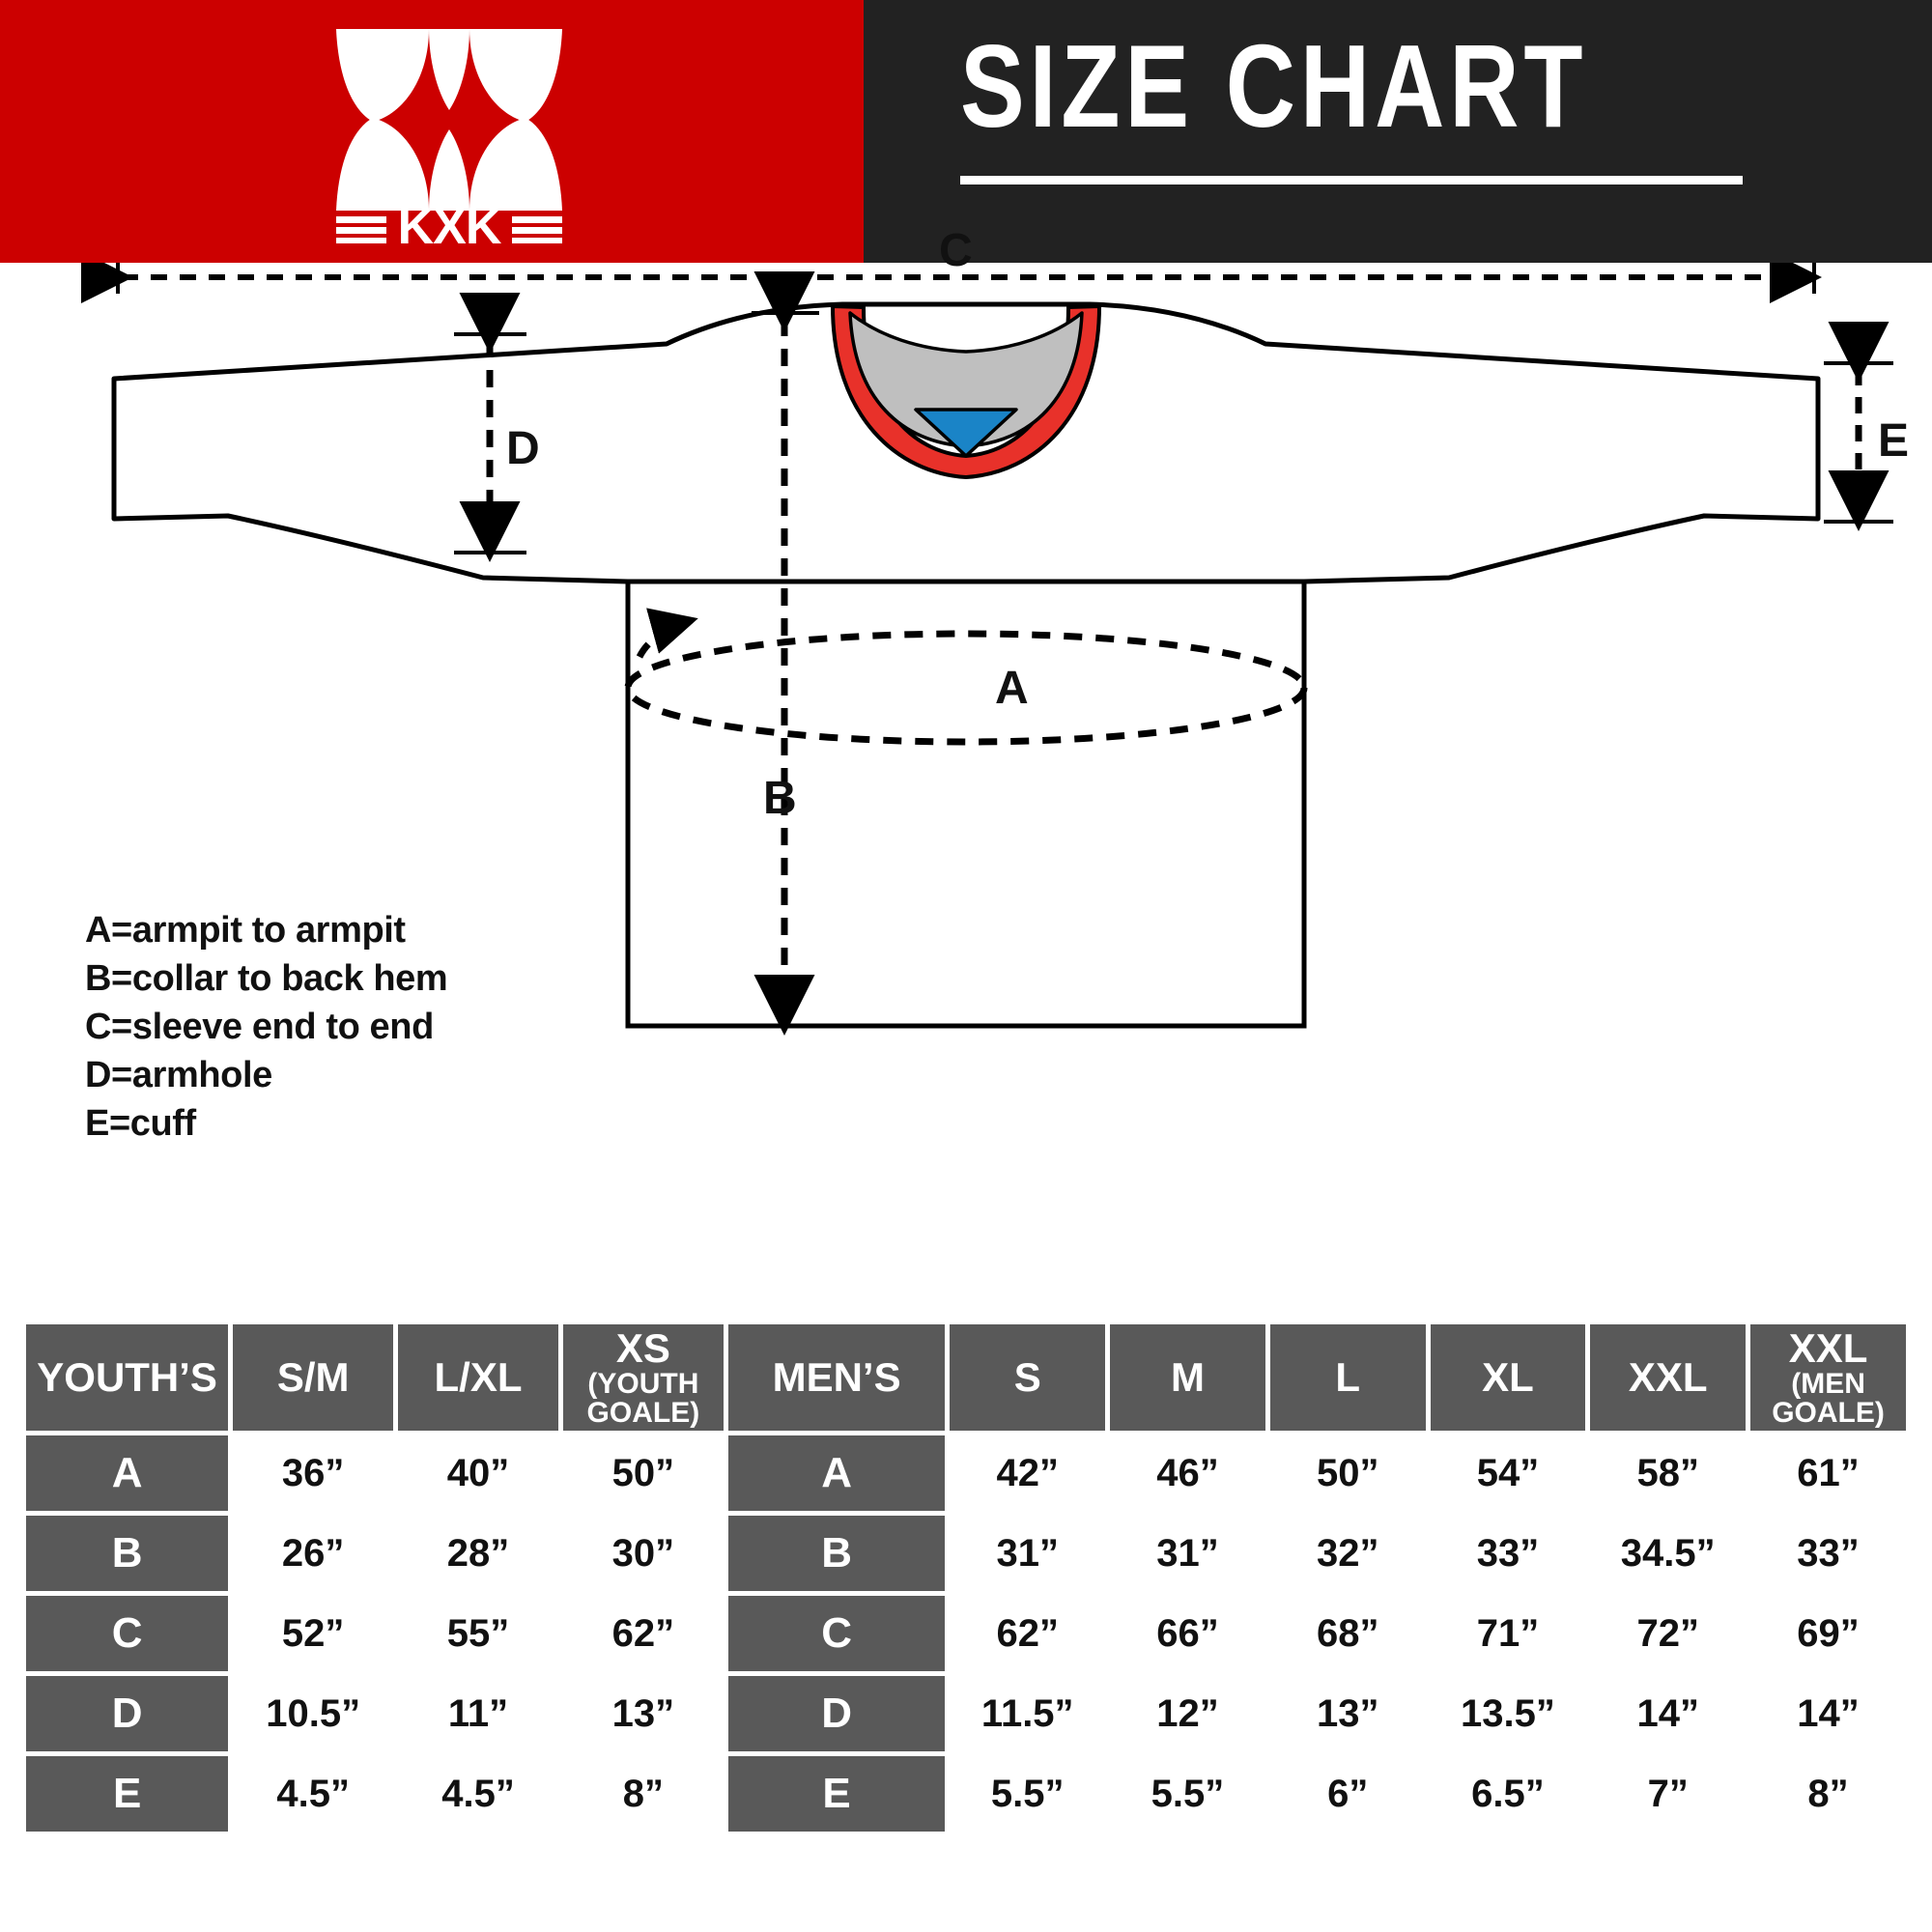  Describe the element at coordinates (478, 1794) in the screenshot. I see `cell-youth-E-1: 4.5”` at that location.